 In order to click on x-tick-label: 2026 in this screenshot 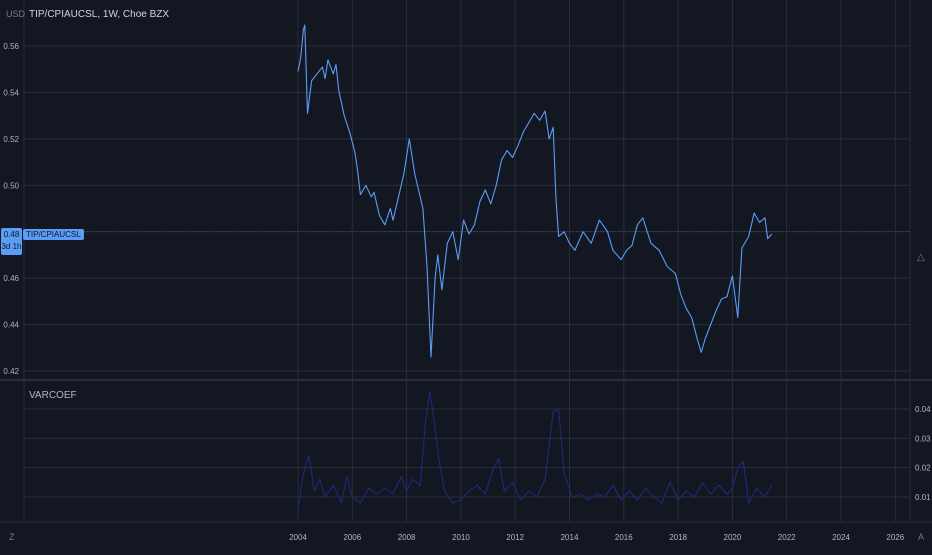, I will do `click(895, 537)`.